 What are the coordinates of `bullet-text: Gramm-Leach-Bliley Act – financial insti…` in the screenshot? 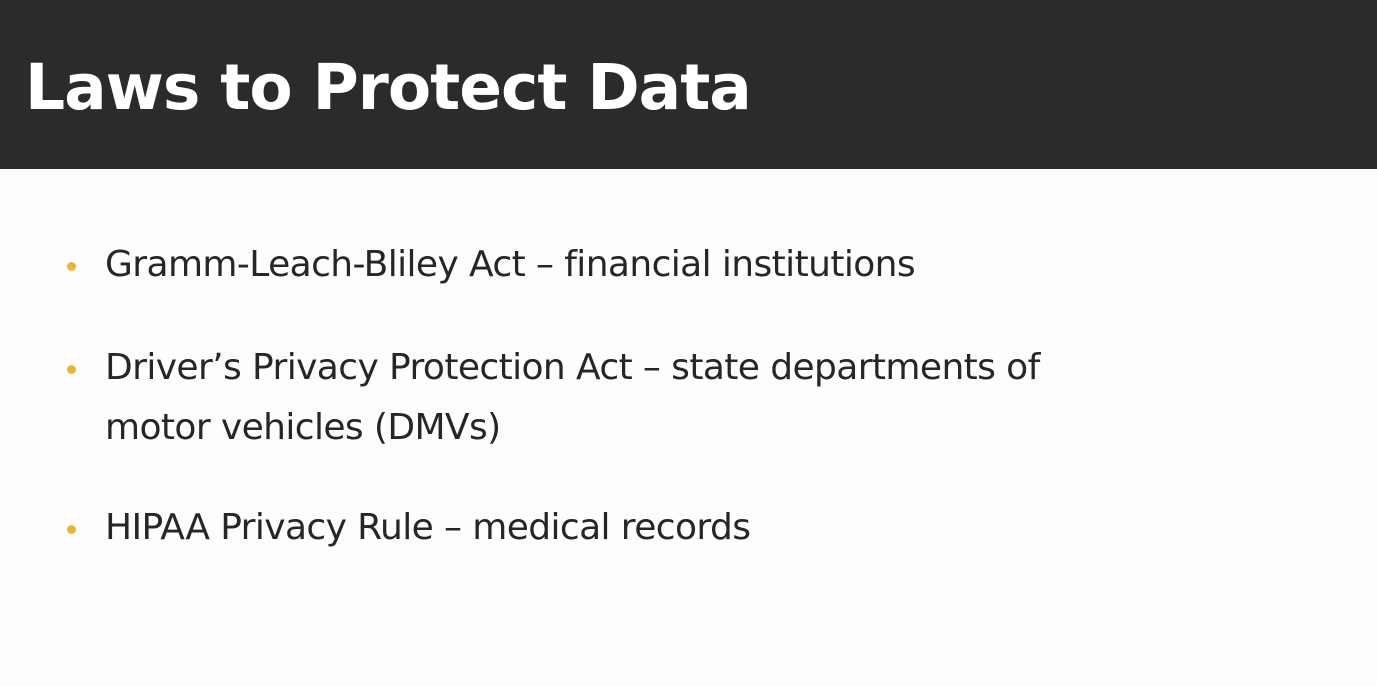 It's located at (510, 264).